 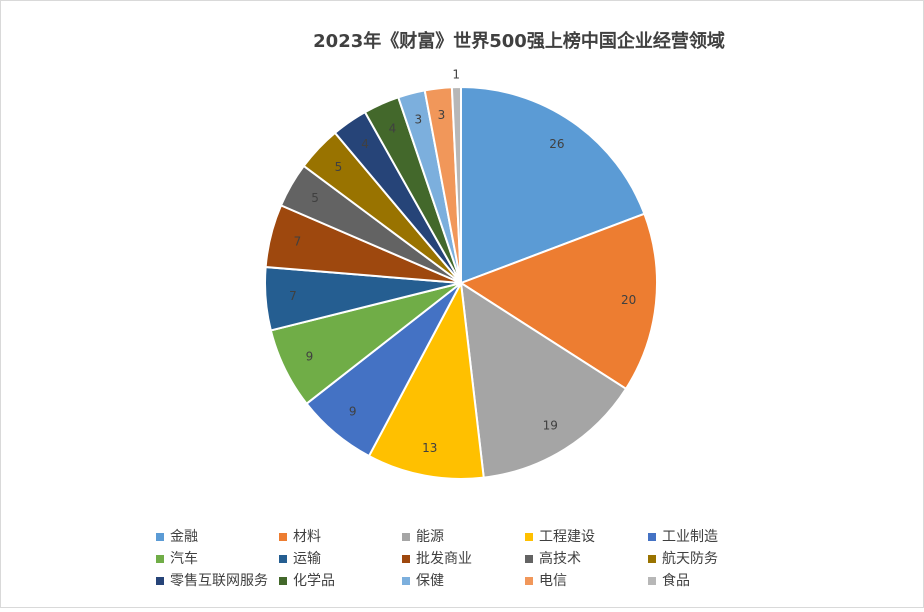 What do you see at coordinates (307, 559) in the screenshot?
I see `legend-label: 运输` at bounding box center [307, 559].